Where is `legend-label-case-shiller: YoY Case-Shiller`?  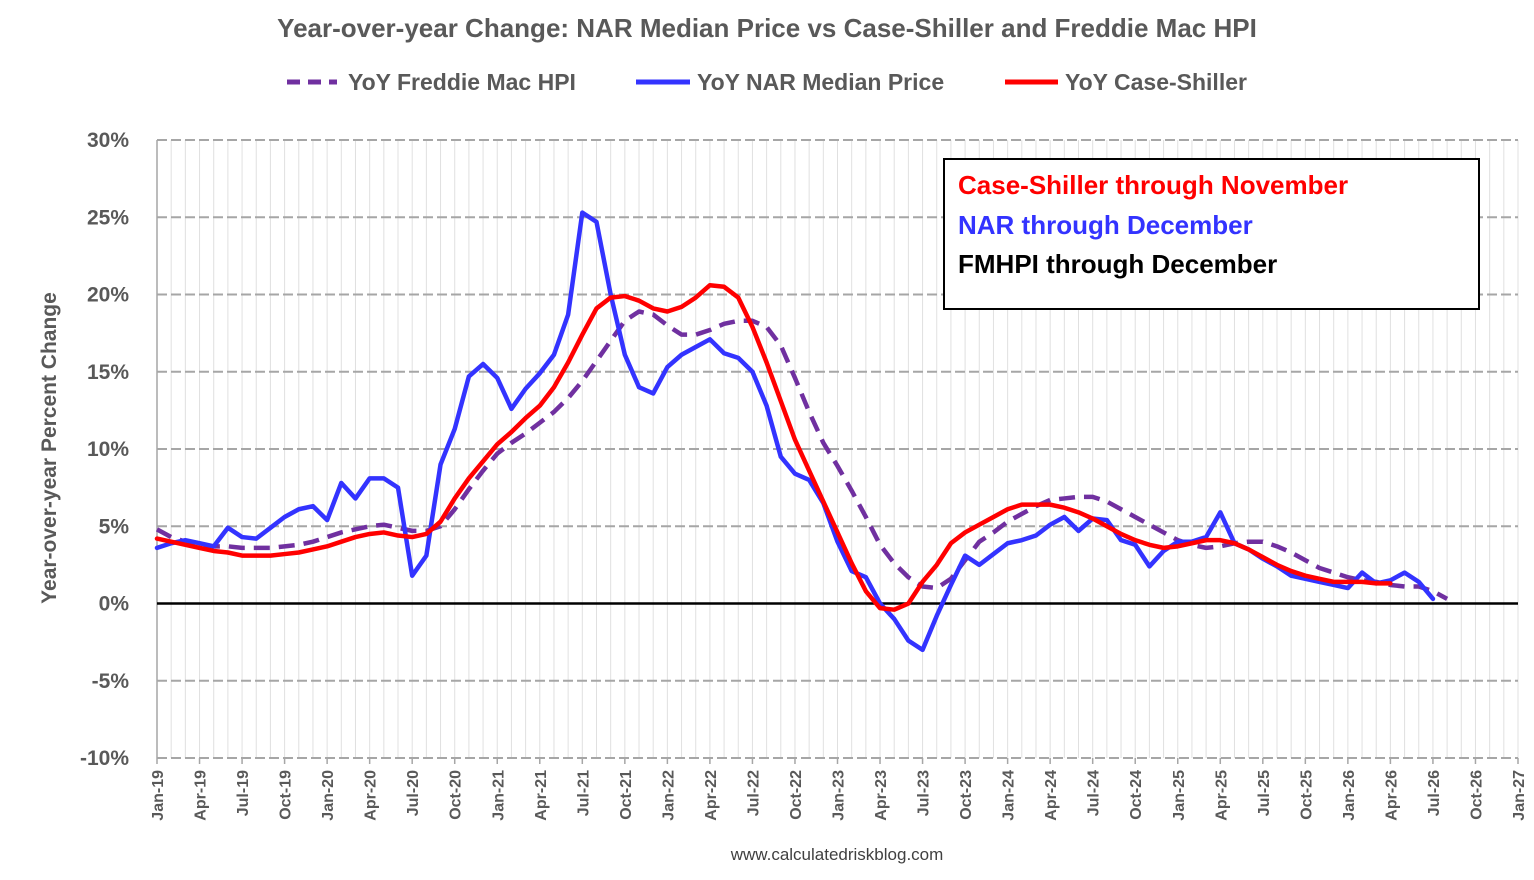 legend-label-case-shiller: YoY Case-Shiller is located at coordinates (1156, 82).